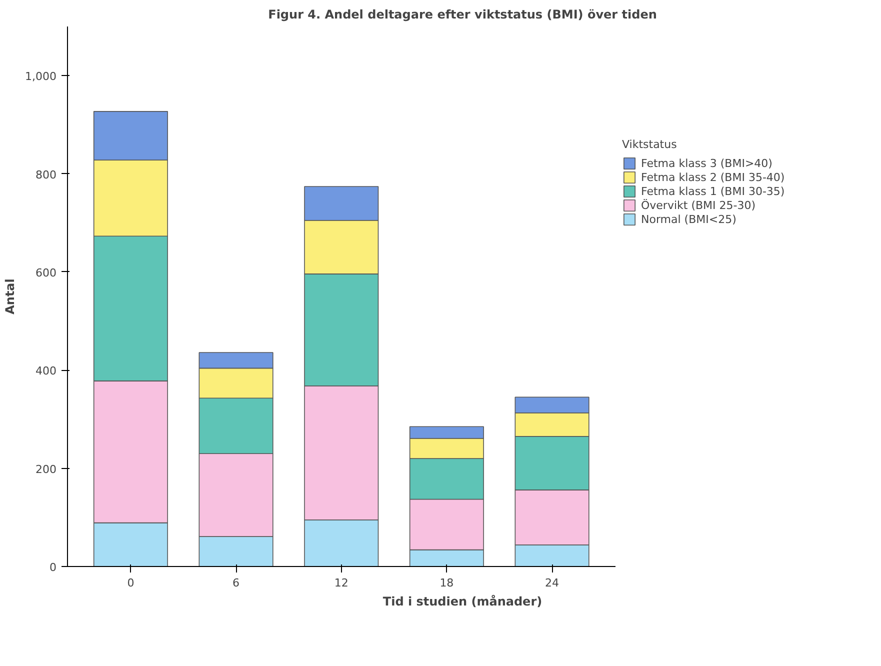 Image resolution: width=881 pixels, height=666 pixels. I want to click on legend-label: Fetma klass 2 (BMI 35-40), so click(713, 177).